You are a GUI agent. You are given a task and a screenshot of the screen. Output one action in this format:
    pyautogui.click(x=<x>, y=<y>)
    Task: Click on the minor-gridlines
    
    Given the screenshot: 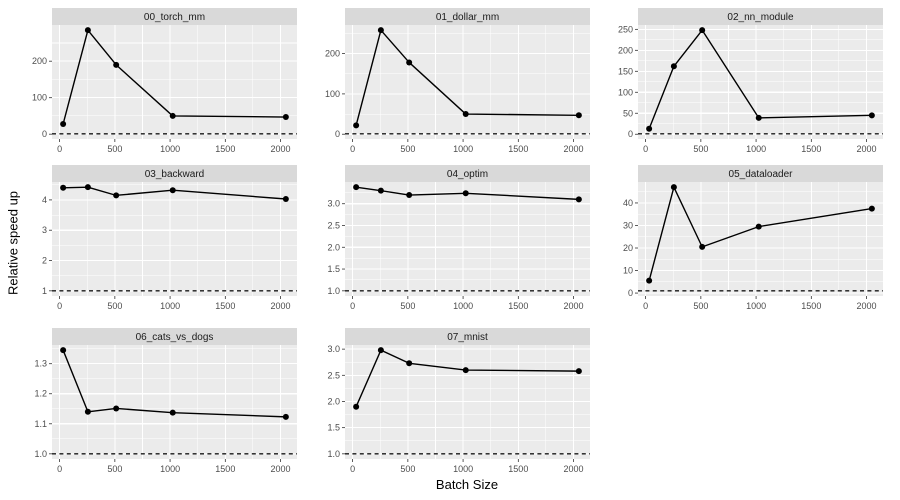 What is the action you would take?
    pyautogui.click(x=174, y=239)
    